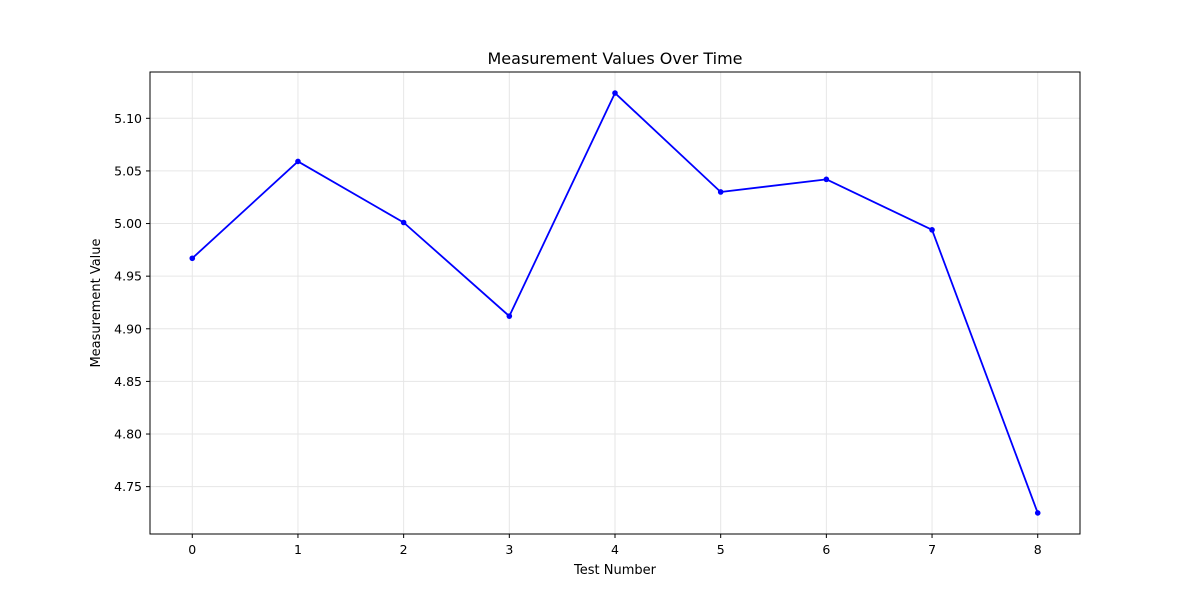  I want to click on x-tick-label: 2, so click(404, 549).